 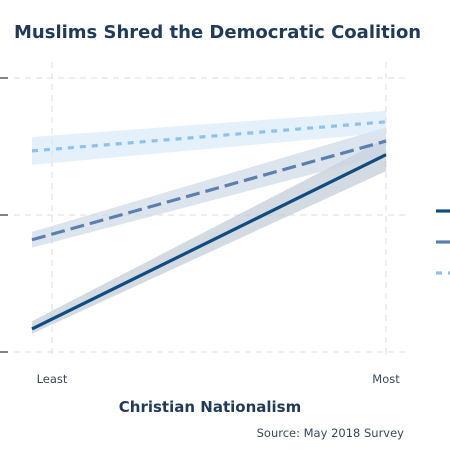 I want to click on series-2-confidence-band, so click(x=209, y=137).